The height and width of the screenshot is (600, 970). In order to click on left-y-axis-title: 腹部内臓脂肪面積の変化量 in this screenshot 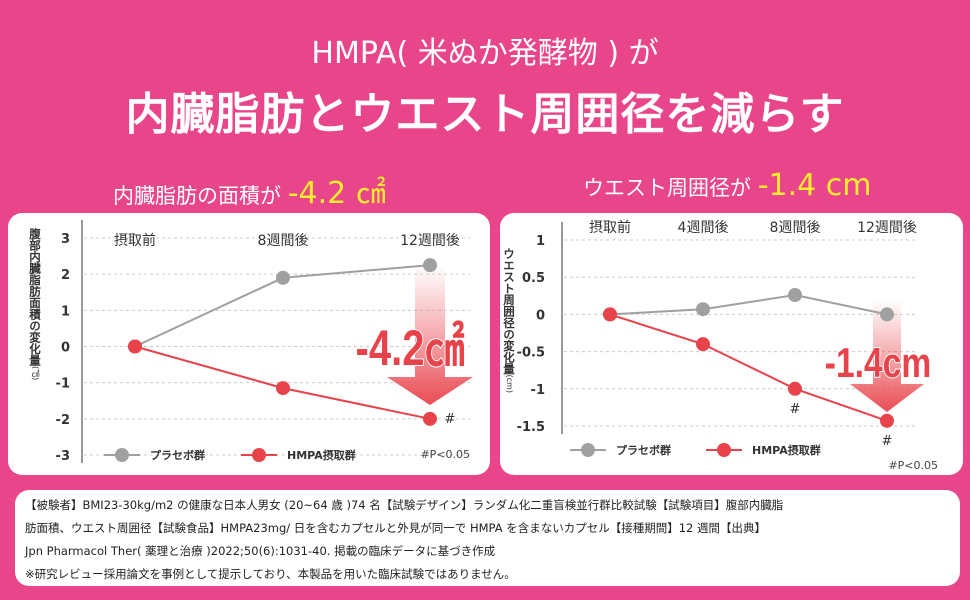, I will do `click(35, 297)`.